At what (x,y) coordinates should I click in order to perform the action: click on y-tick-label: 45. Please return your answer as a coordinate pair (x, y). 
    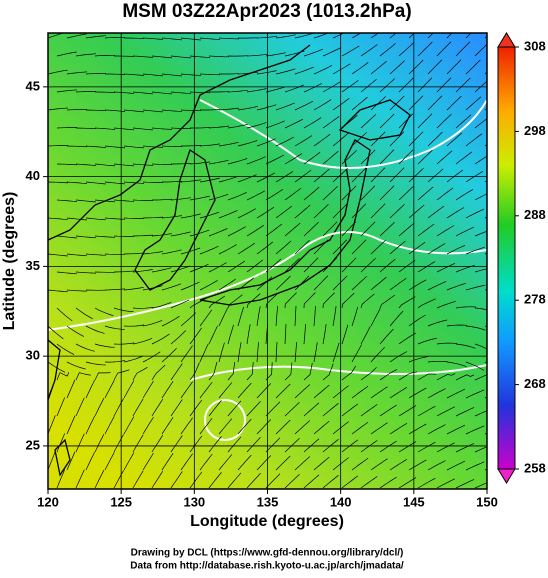
    Looking at the image, I should click on (33, 85).